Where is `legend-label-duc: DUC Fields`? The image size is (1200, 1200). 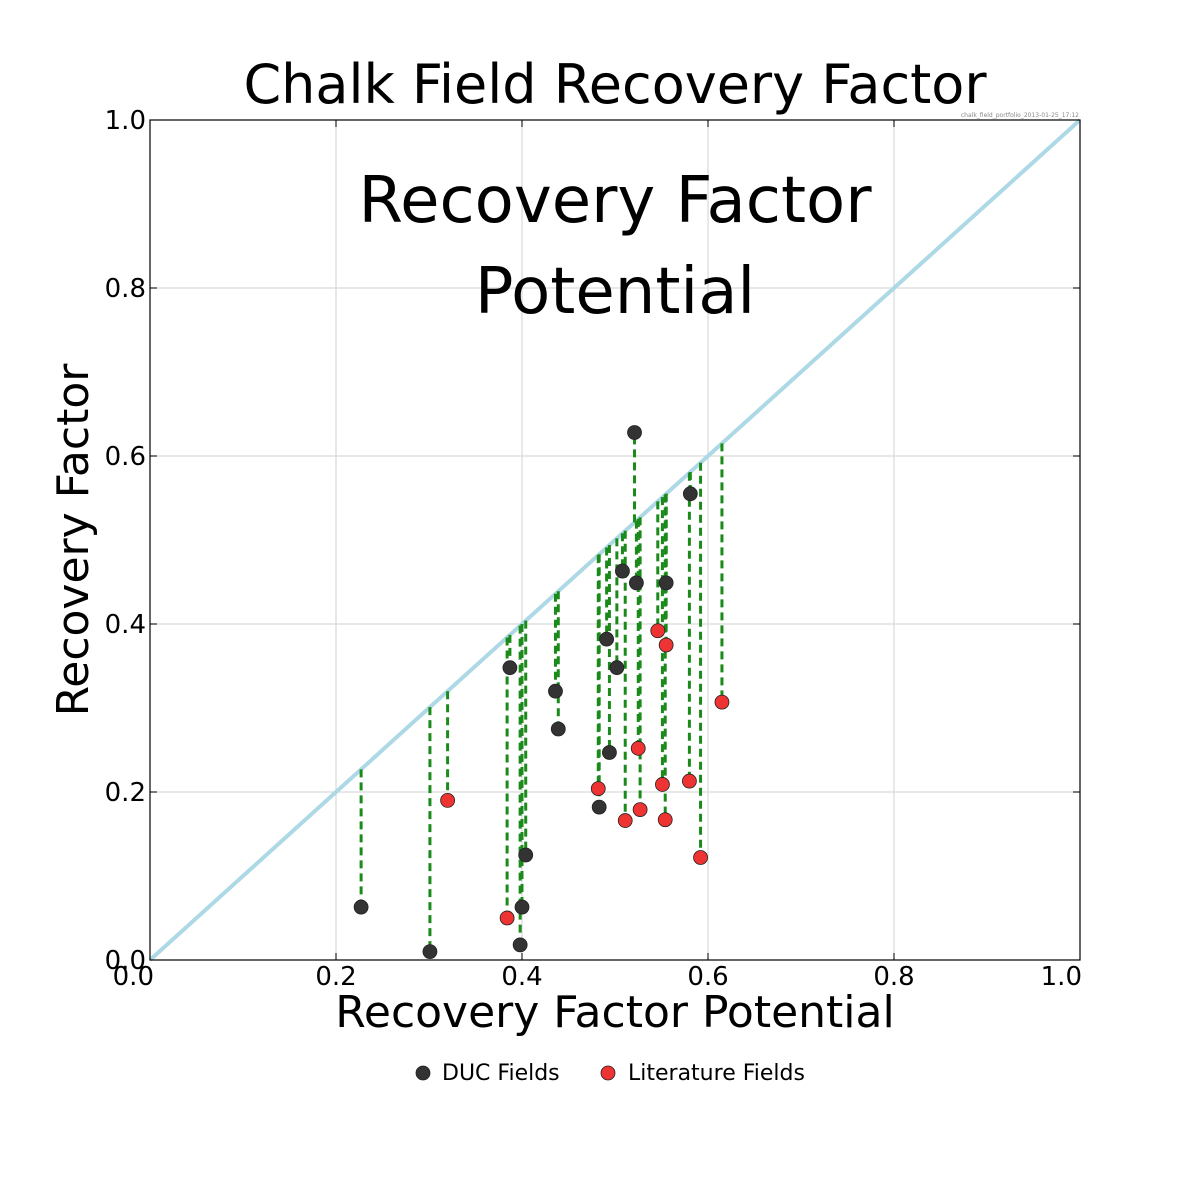
legend-label-duc: DUC Fields is located at coordinates (501, 1073).